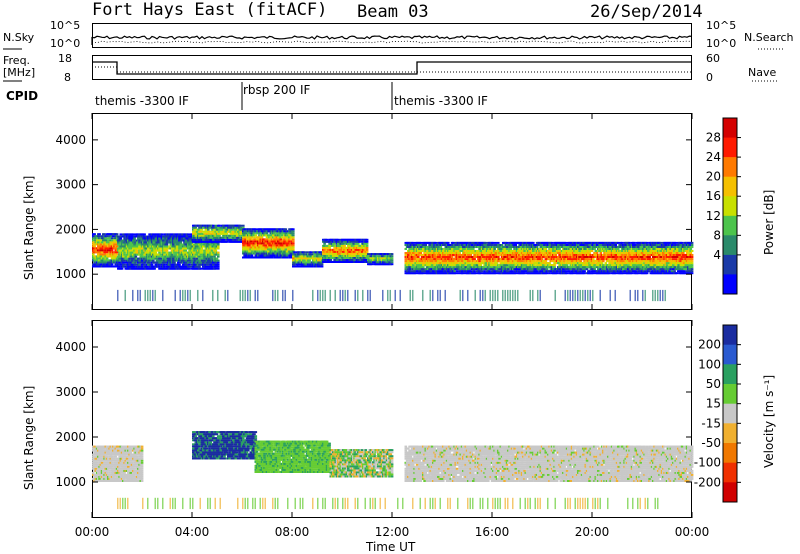  Describe the element at coordinates (769, 37) in the screenshot. I see `nsearch-label: N.Search` at that location.